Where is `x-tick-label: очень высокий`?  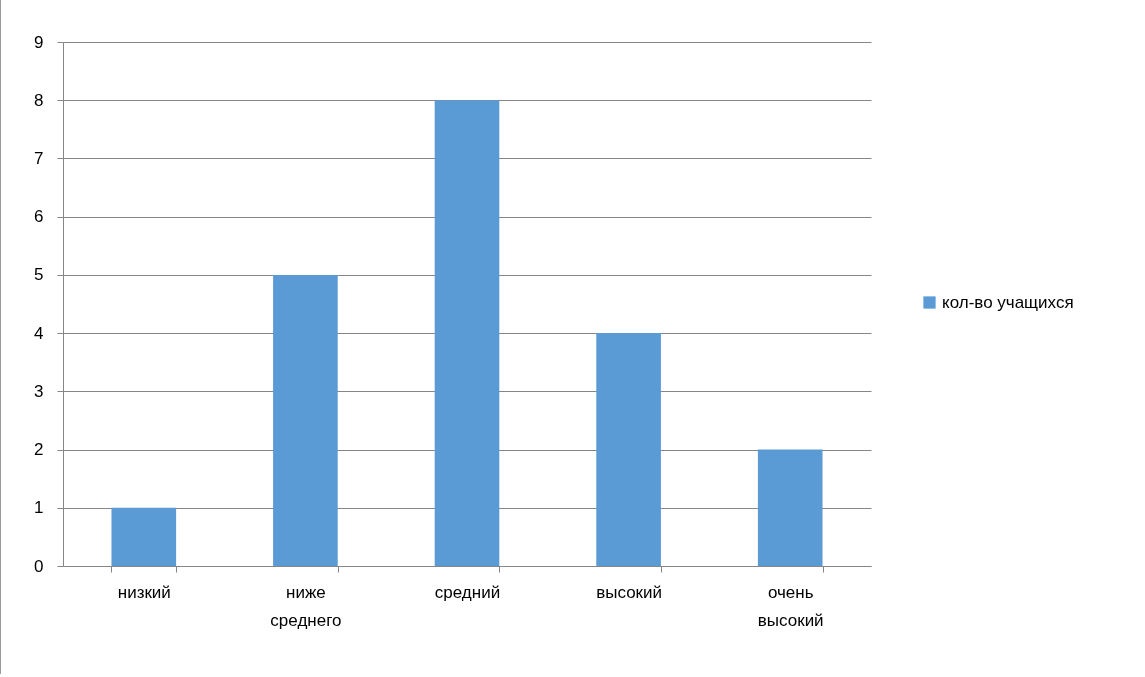 x-tick-label: очень высокий is located at coordinates (790, 606).